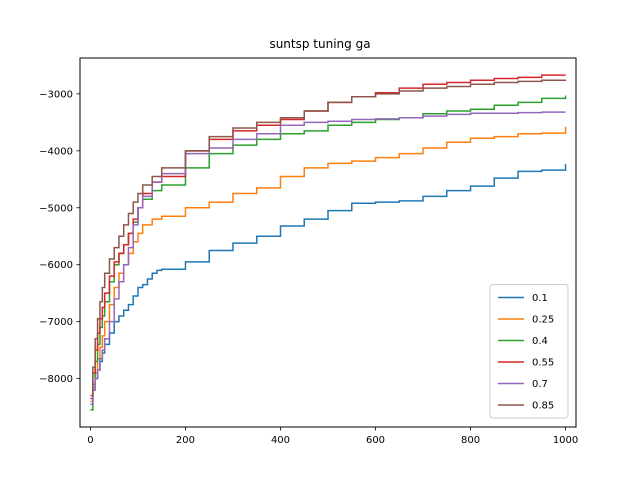 This screenshot has width=640, height=480. Describe the element at coordinates (280, 440) in the screenshot. I see `x-tick-label: 400` at that location.